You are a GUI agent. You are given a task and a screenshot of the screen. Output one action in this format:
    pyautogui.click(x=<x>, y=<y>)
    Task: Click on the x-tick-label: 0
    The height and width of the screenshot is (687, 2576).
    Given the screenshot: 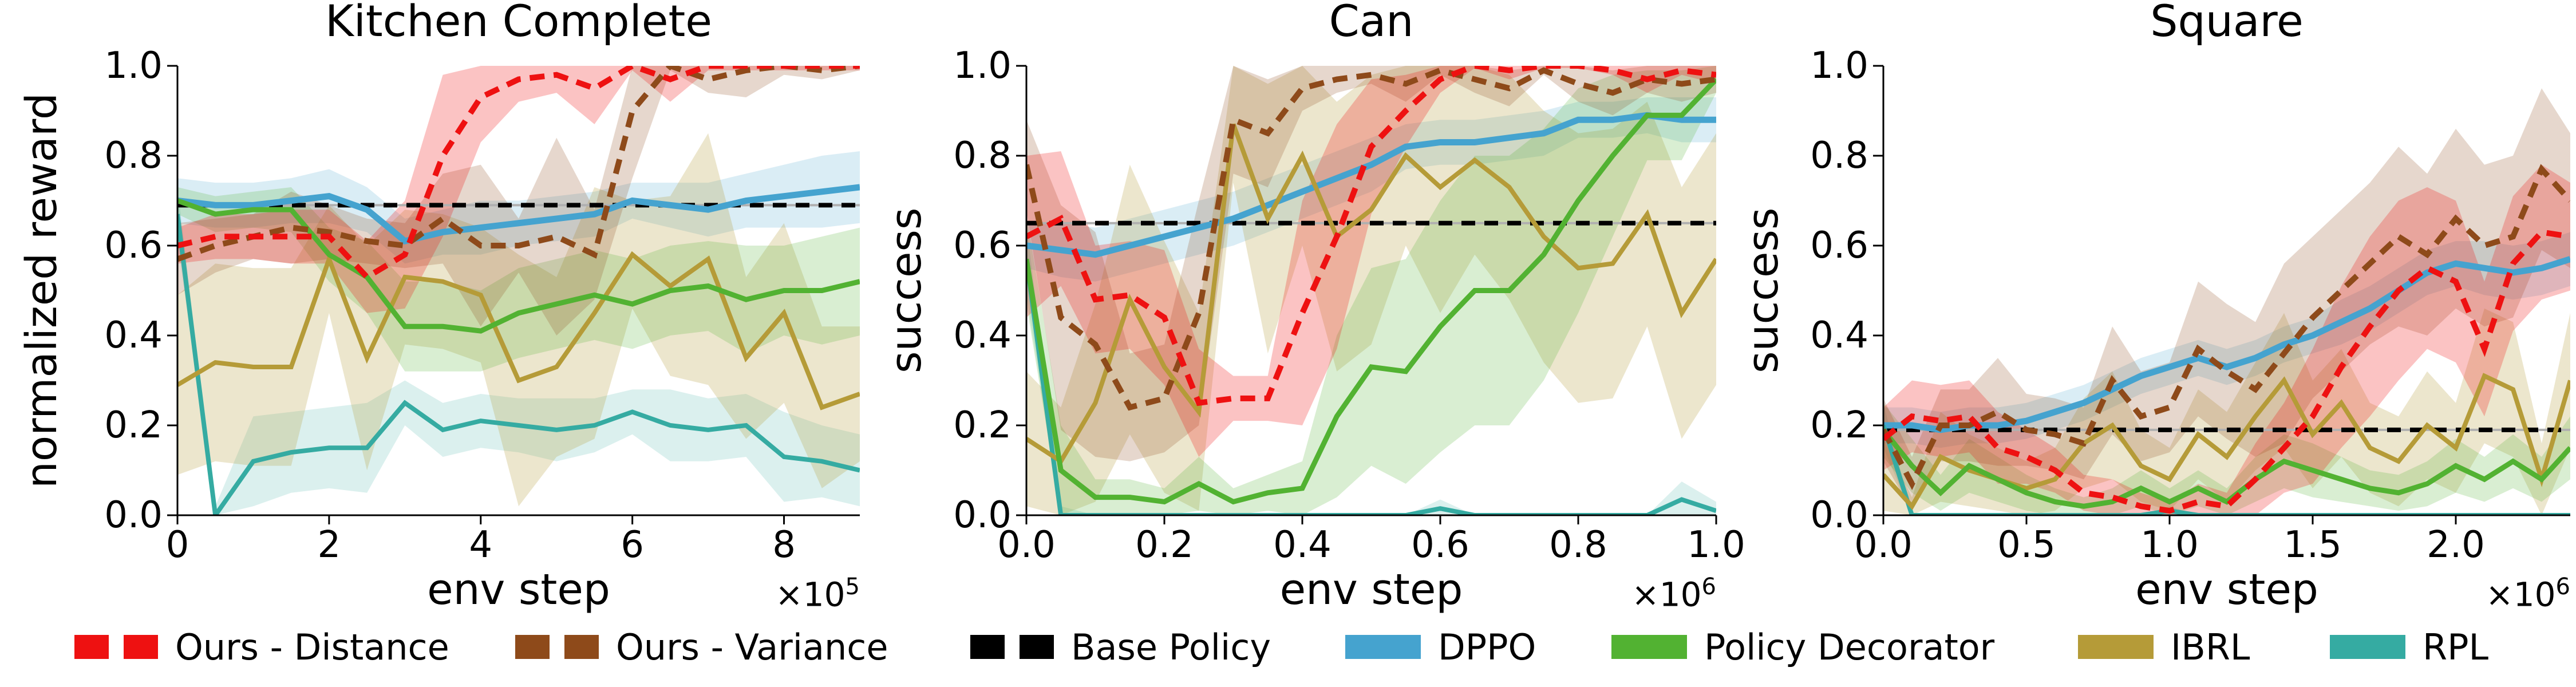 What is the action you would take?
    pyautogui.click(x=177, y=545)
    